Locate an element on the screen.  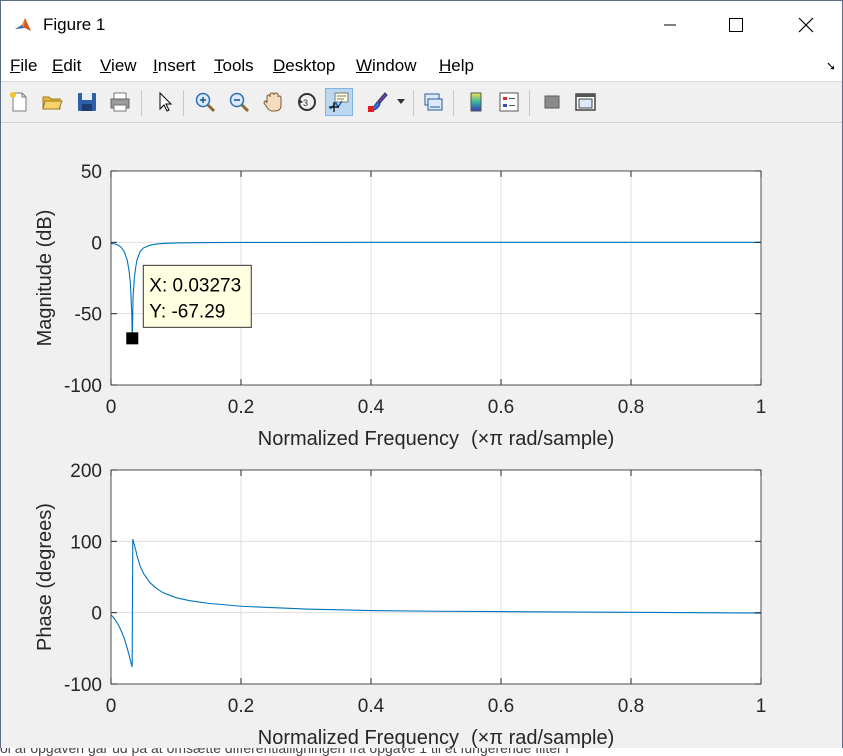
open-file-icon is located at coordinates (52, 103).